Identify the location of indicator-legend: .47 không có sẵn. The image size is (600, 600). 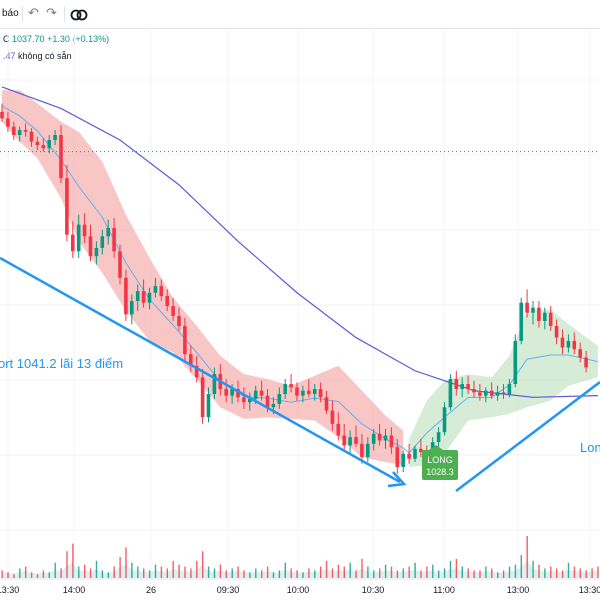
(37, 56).